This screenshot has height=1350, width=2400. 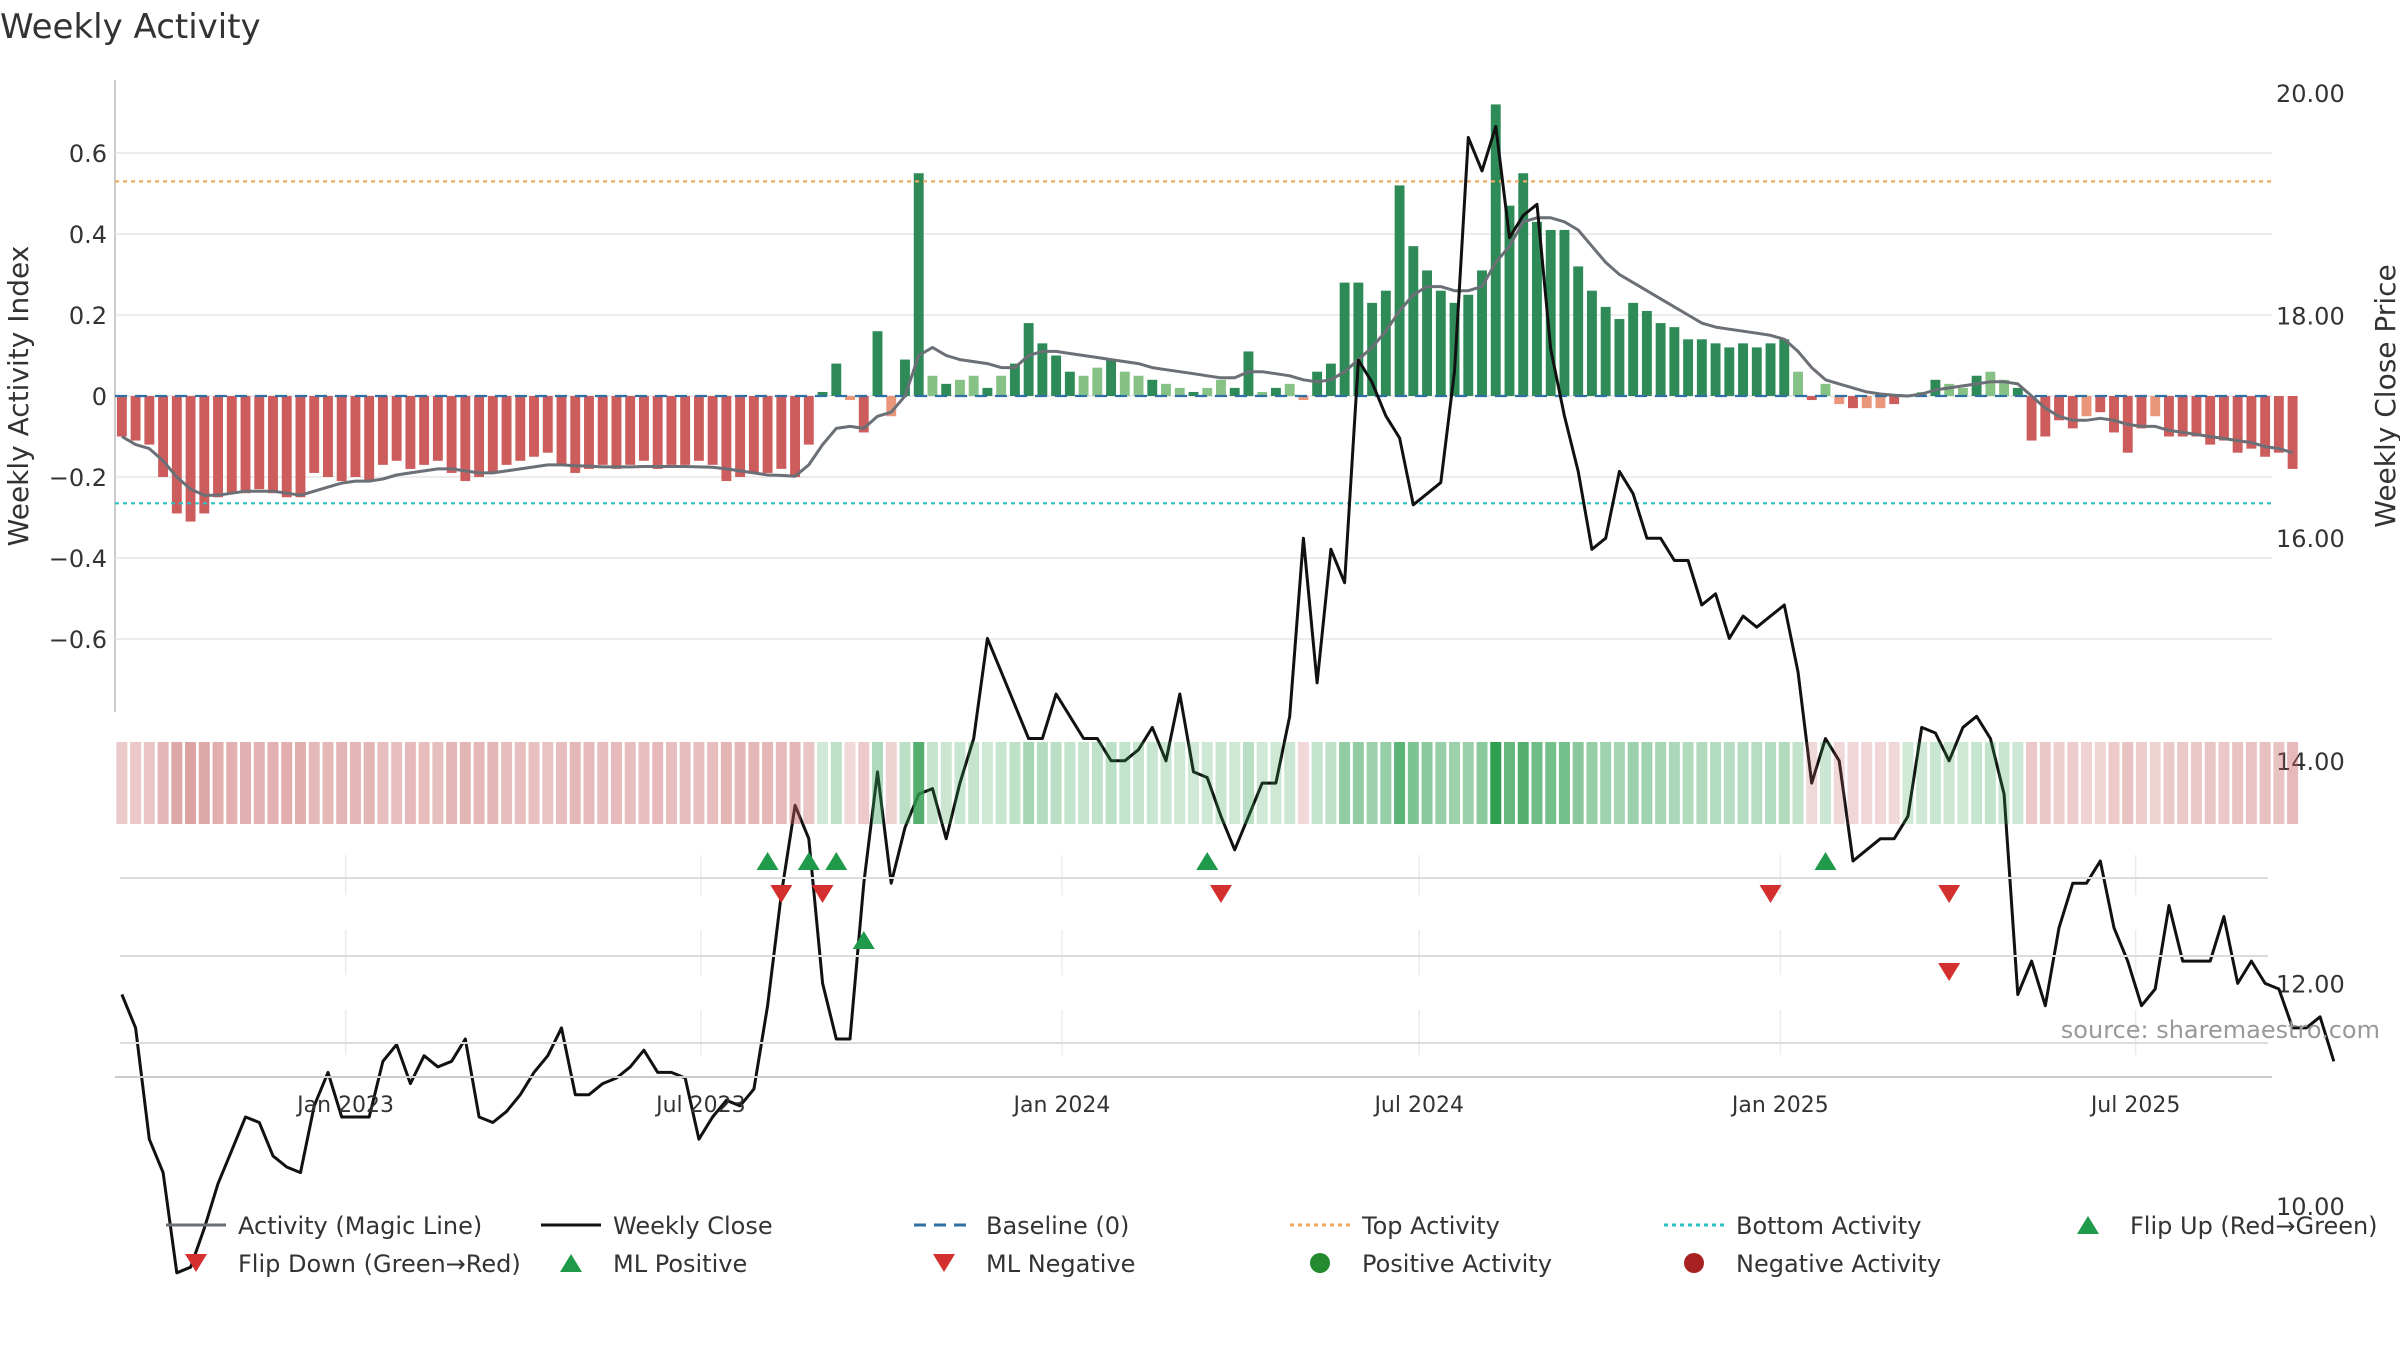 What do you see at coordinates (1418, 1105) in the screenshot?
I see `x-tick-label: Jul 2024` at bounding box center [1418, 1105].